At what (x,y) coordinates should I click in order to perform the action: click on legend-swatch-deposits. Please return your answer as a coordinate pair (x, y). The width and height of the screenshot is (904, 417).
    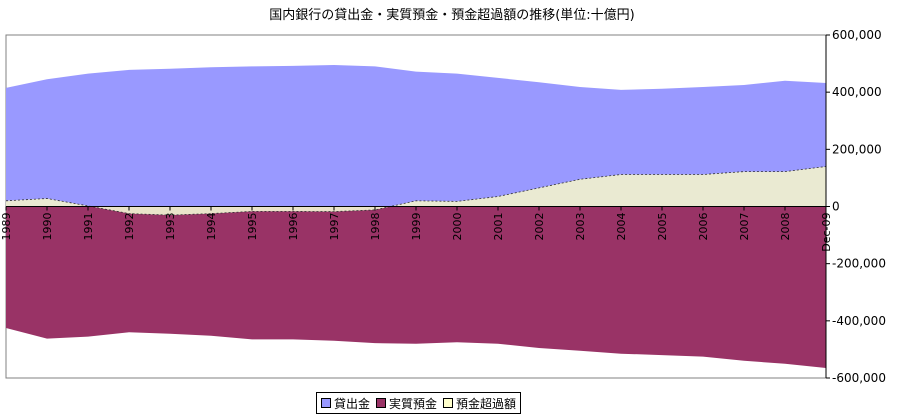
    Looking at the image, I should click on (381, 403).